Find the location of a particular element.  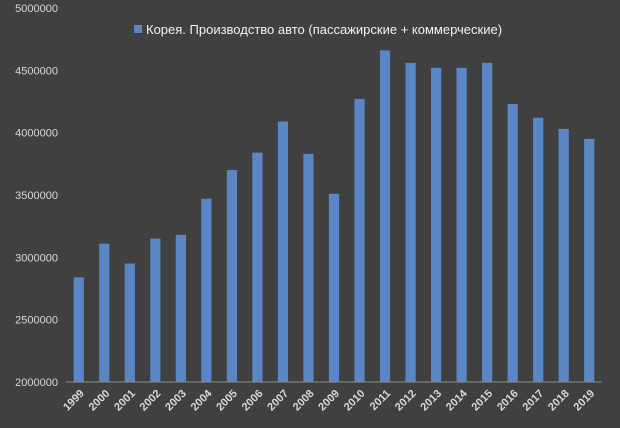

x-tick-label: 1999 is located at coordinates (74, 401).